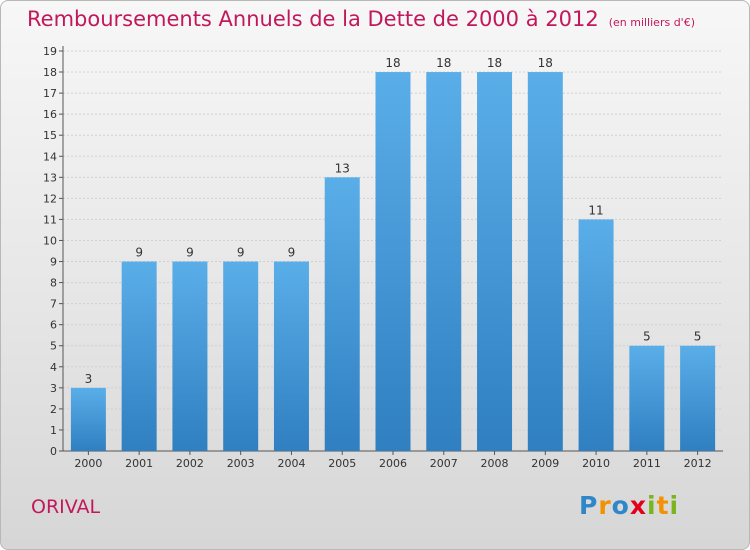  I want to click on y-tick-label: 13, so click(50, 177).